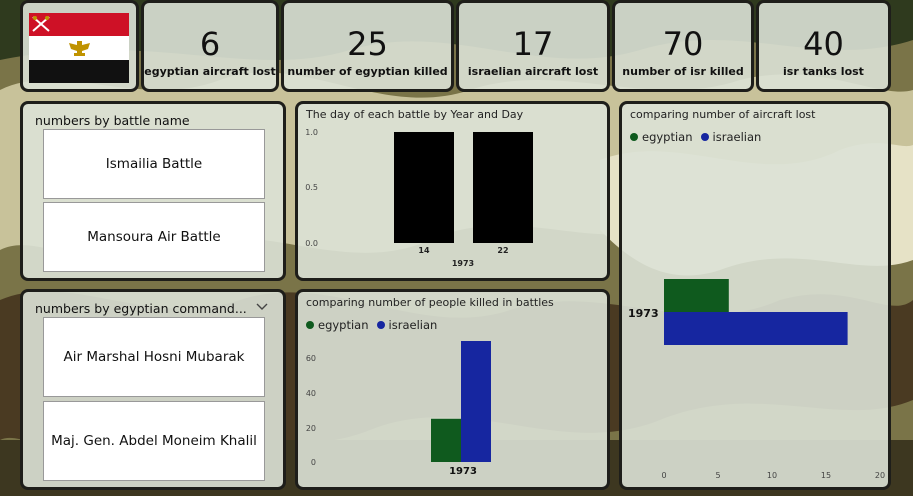  What do you see at coordinates (311, 243) in the screenshot?
I see `y-tick-label: 0.0` at bounding box center [311, 243].